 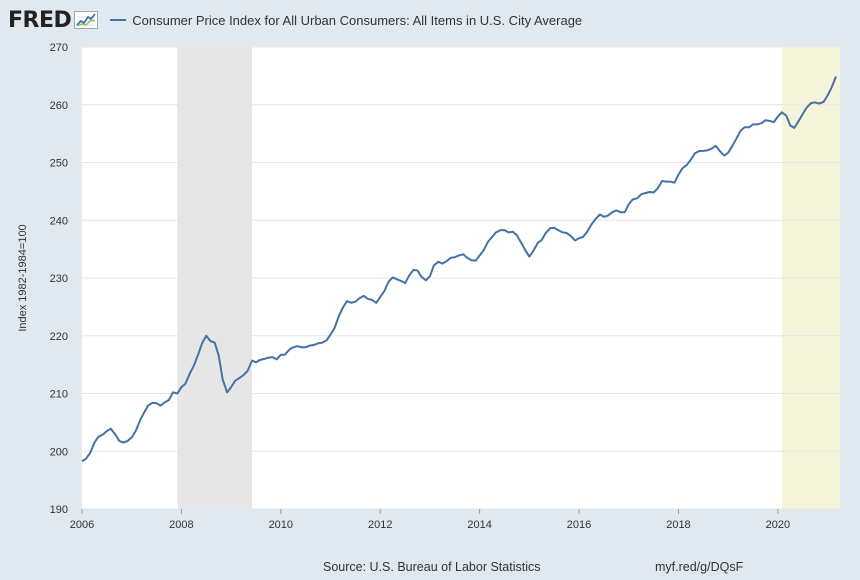 I want to click on chart-graph-icon, so click(x=86, y=20).